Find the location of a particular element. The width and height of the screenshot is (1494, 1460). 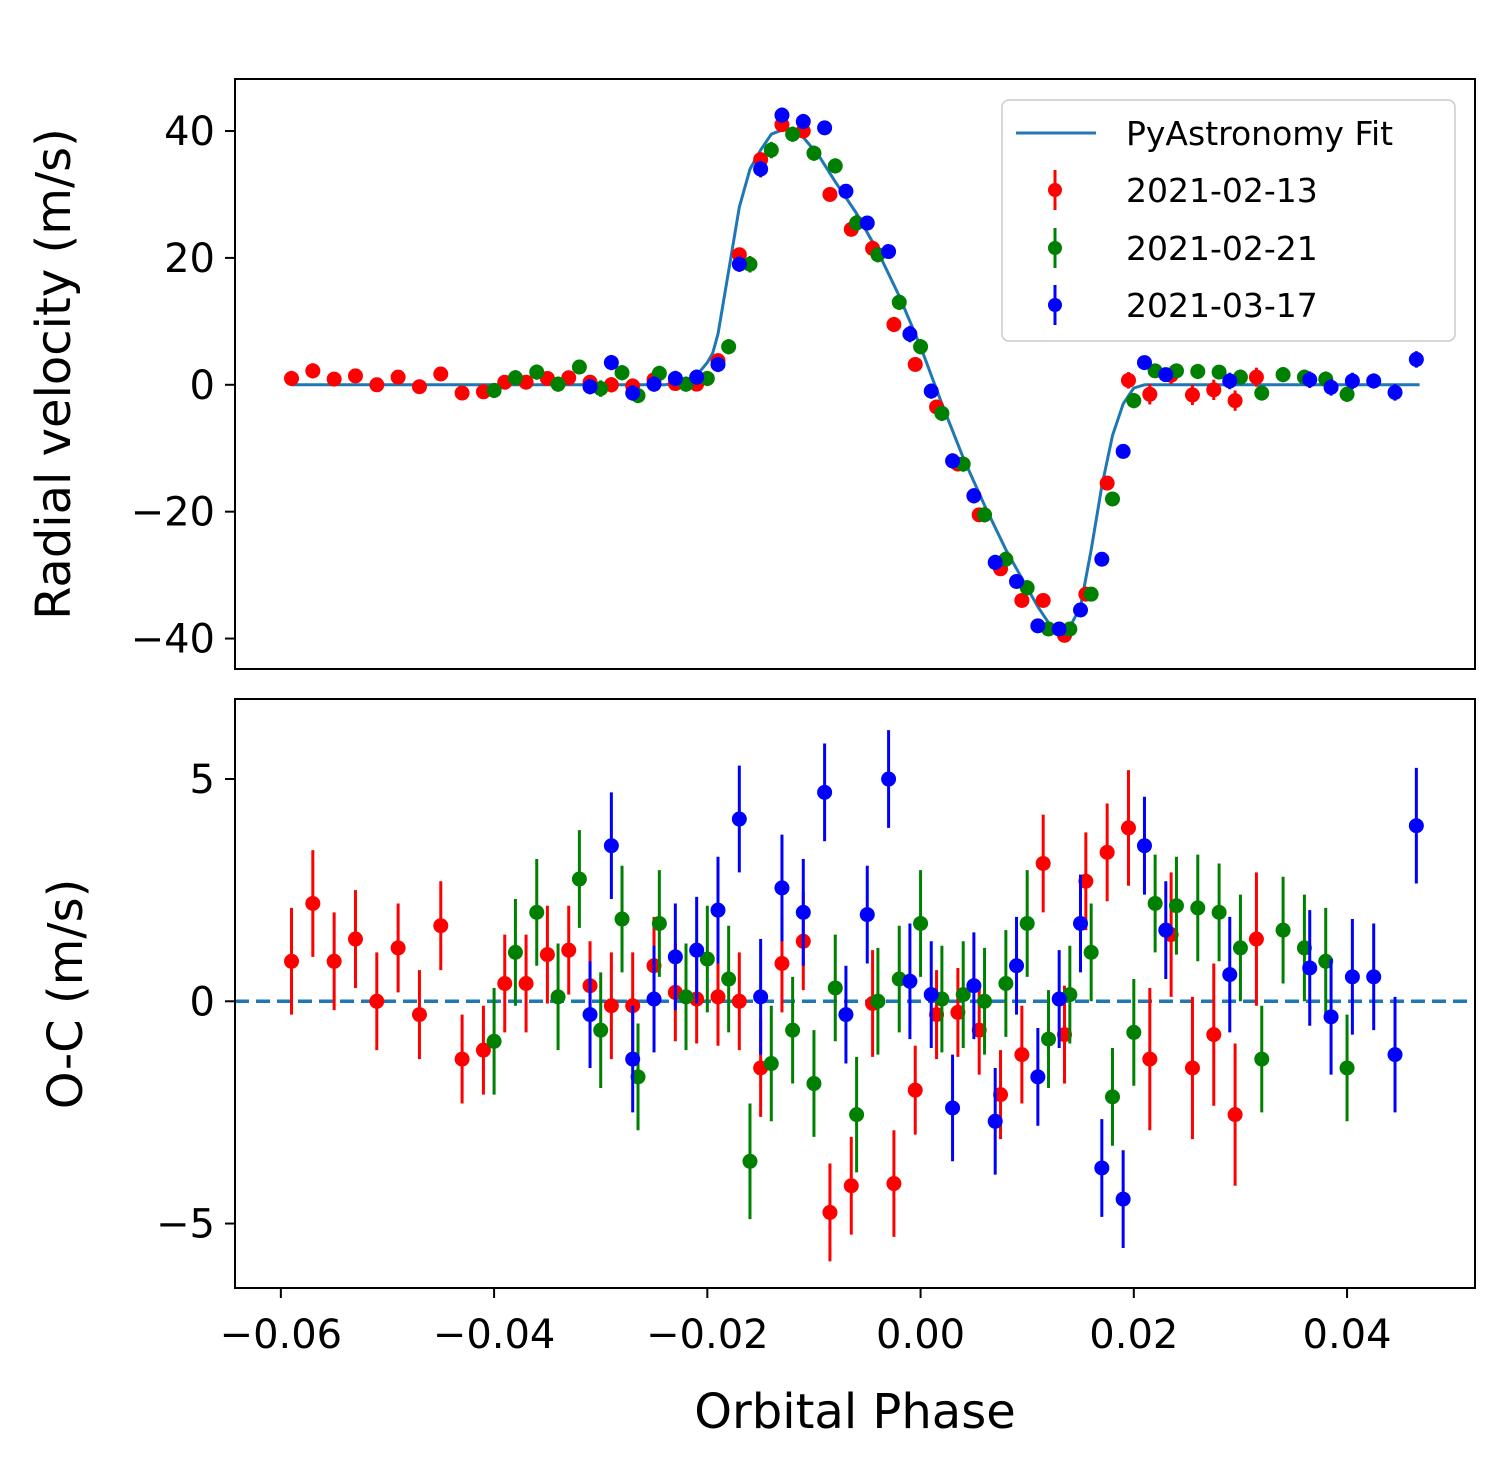

legend-series-2-marker is located at coordinates (1055, 248).